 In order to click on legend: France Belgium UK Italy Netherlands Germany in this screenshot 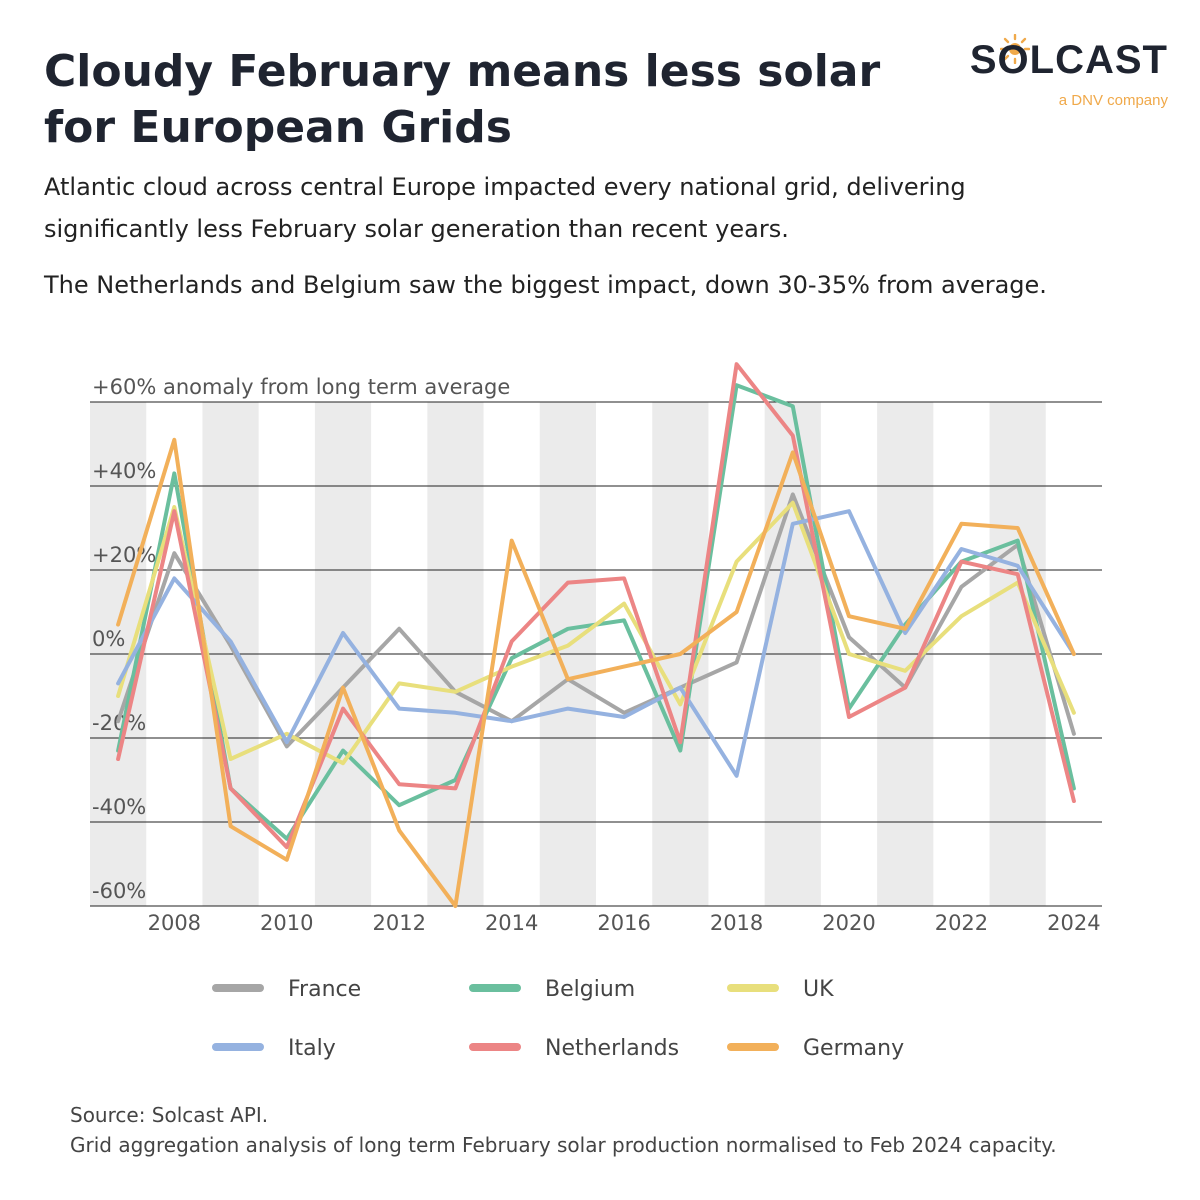, I will do `click(558, 1019)`.